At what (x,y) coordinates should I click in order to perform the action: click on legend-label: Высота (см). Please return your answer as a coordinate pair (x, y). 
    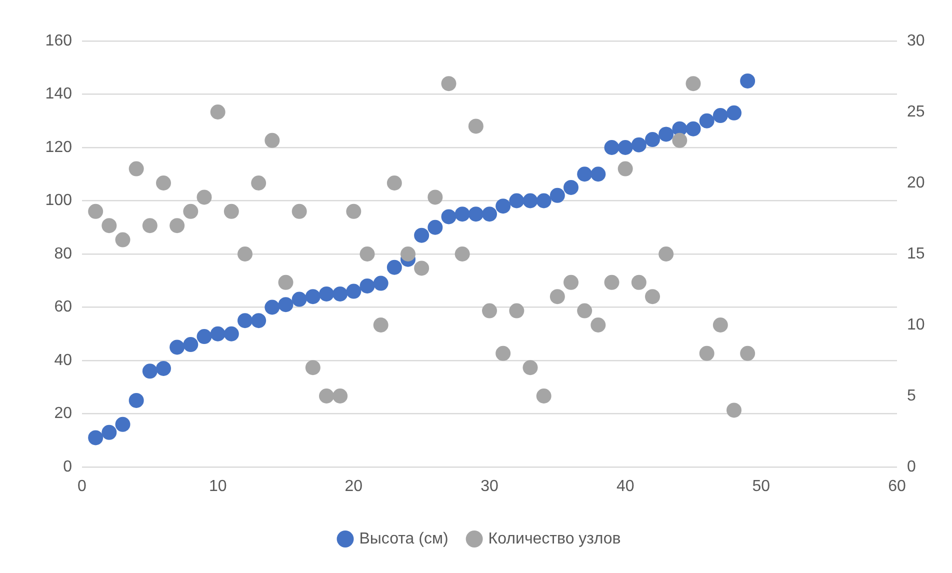
    Looking at the image, I should click on (403, 539).